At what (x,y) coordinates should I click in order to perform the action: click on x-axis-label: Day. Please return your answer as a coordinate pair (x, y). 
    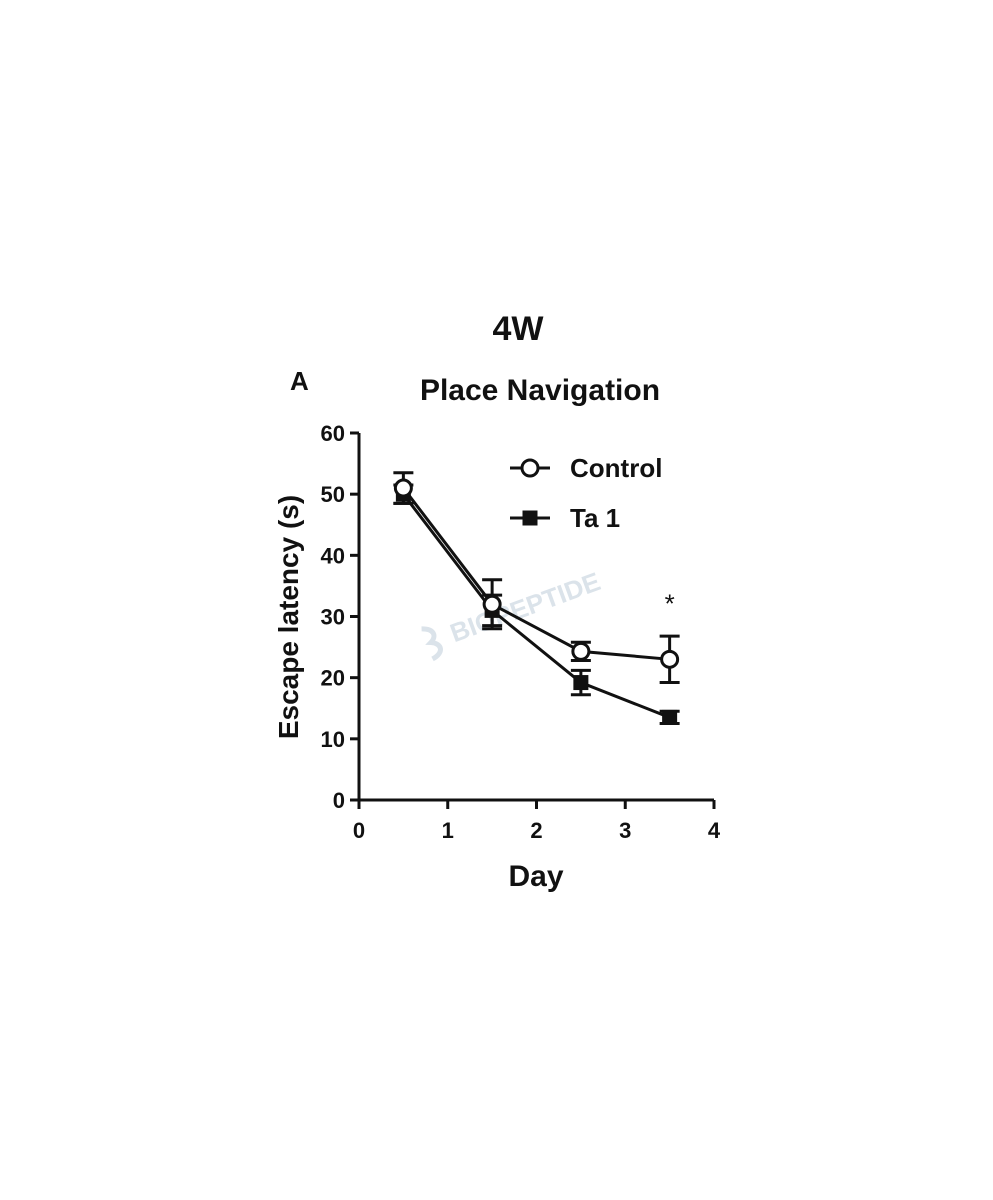
    Looking at the image, I should click on (535, 876).